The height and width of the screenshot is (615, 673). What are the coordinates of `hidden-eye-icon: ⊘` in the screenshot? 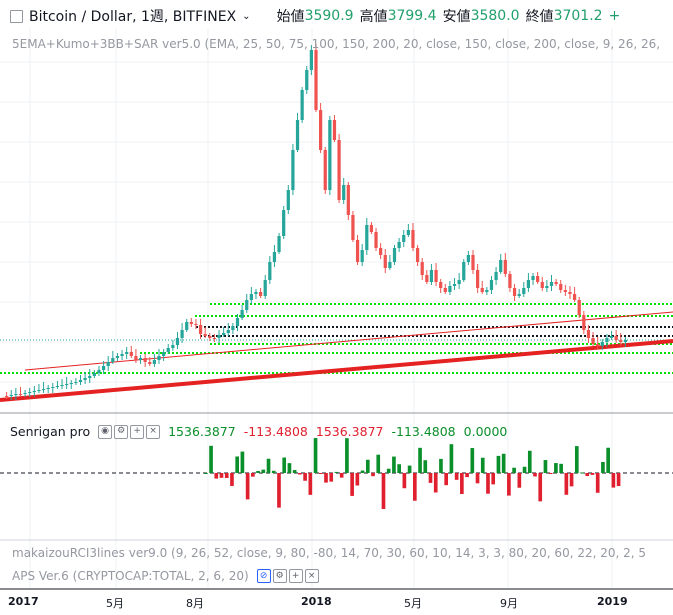 It's located at (263, 576).